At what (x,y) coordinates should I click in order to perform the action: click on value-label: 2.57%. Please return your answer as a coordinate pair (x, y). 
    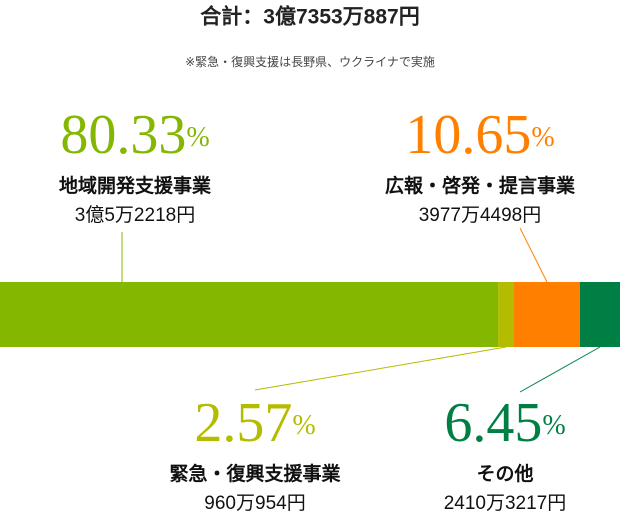
    Looking at the image, I should click on (254, 423).